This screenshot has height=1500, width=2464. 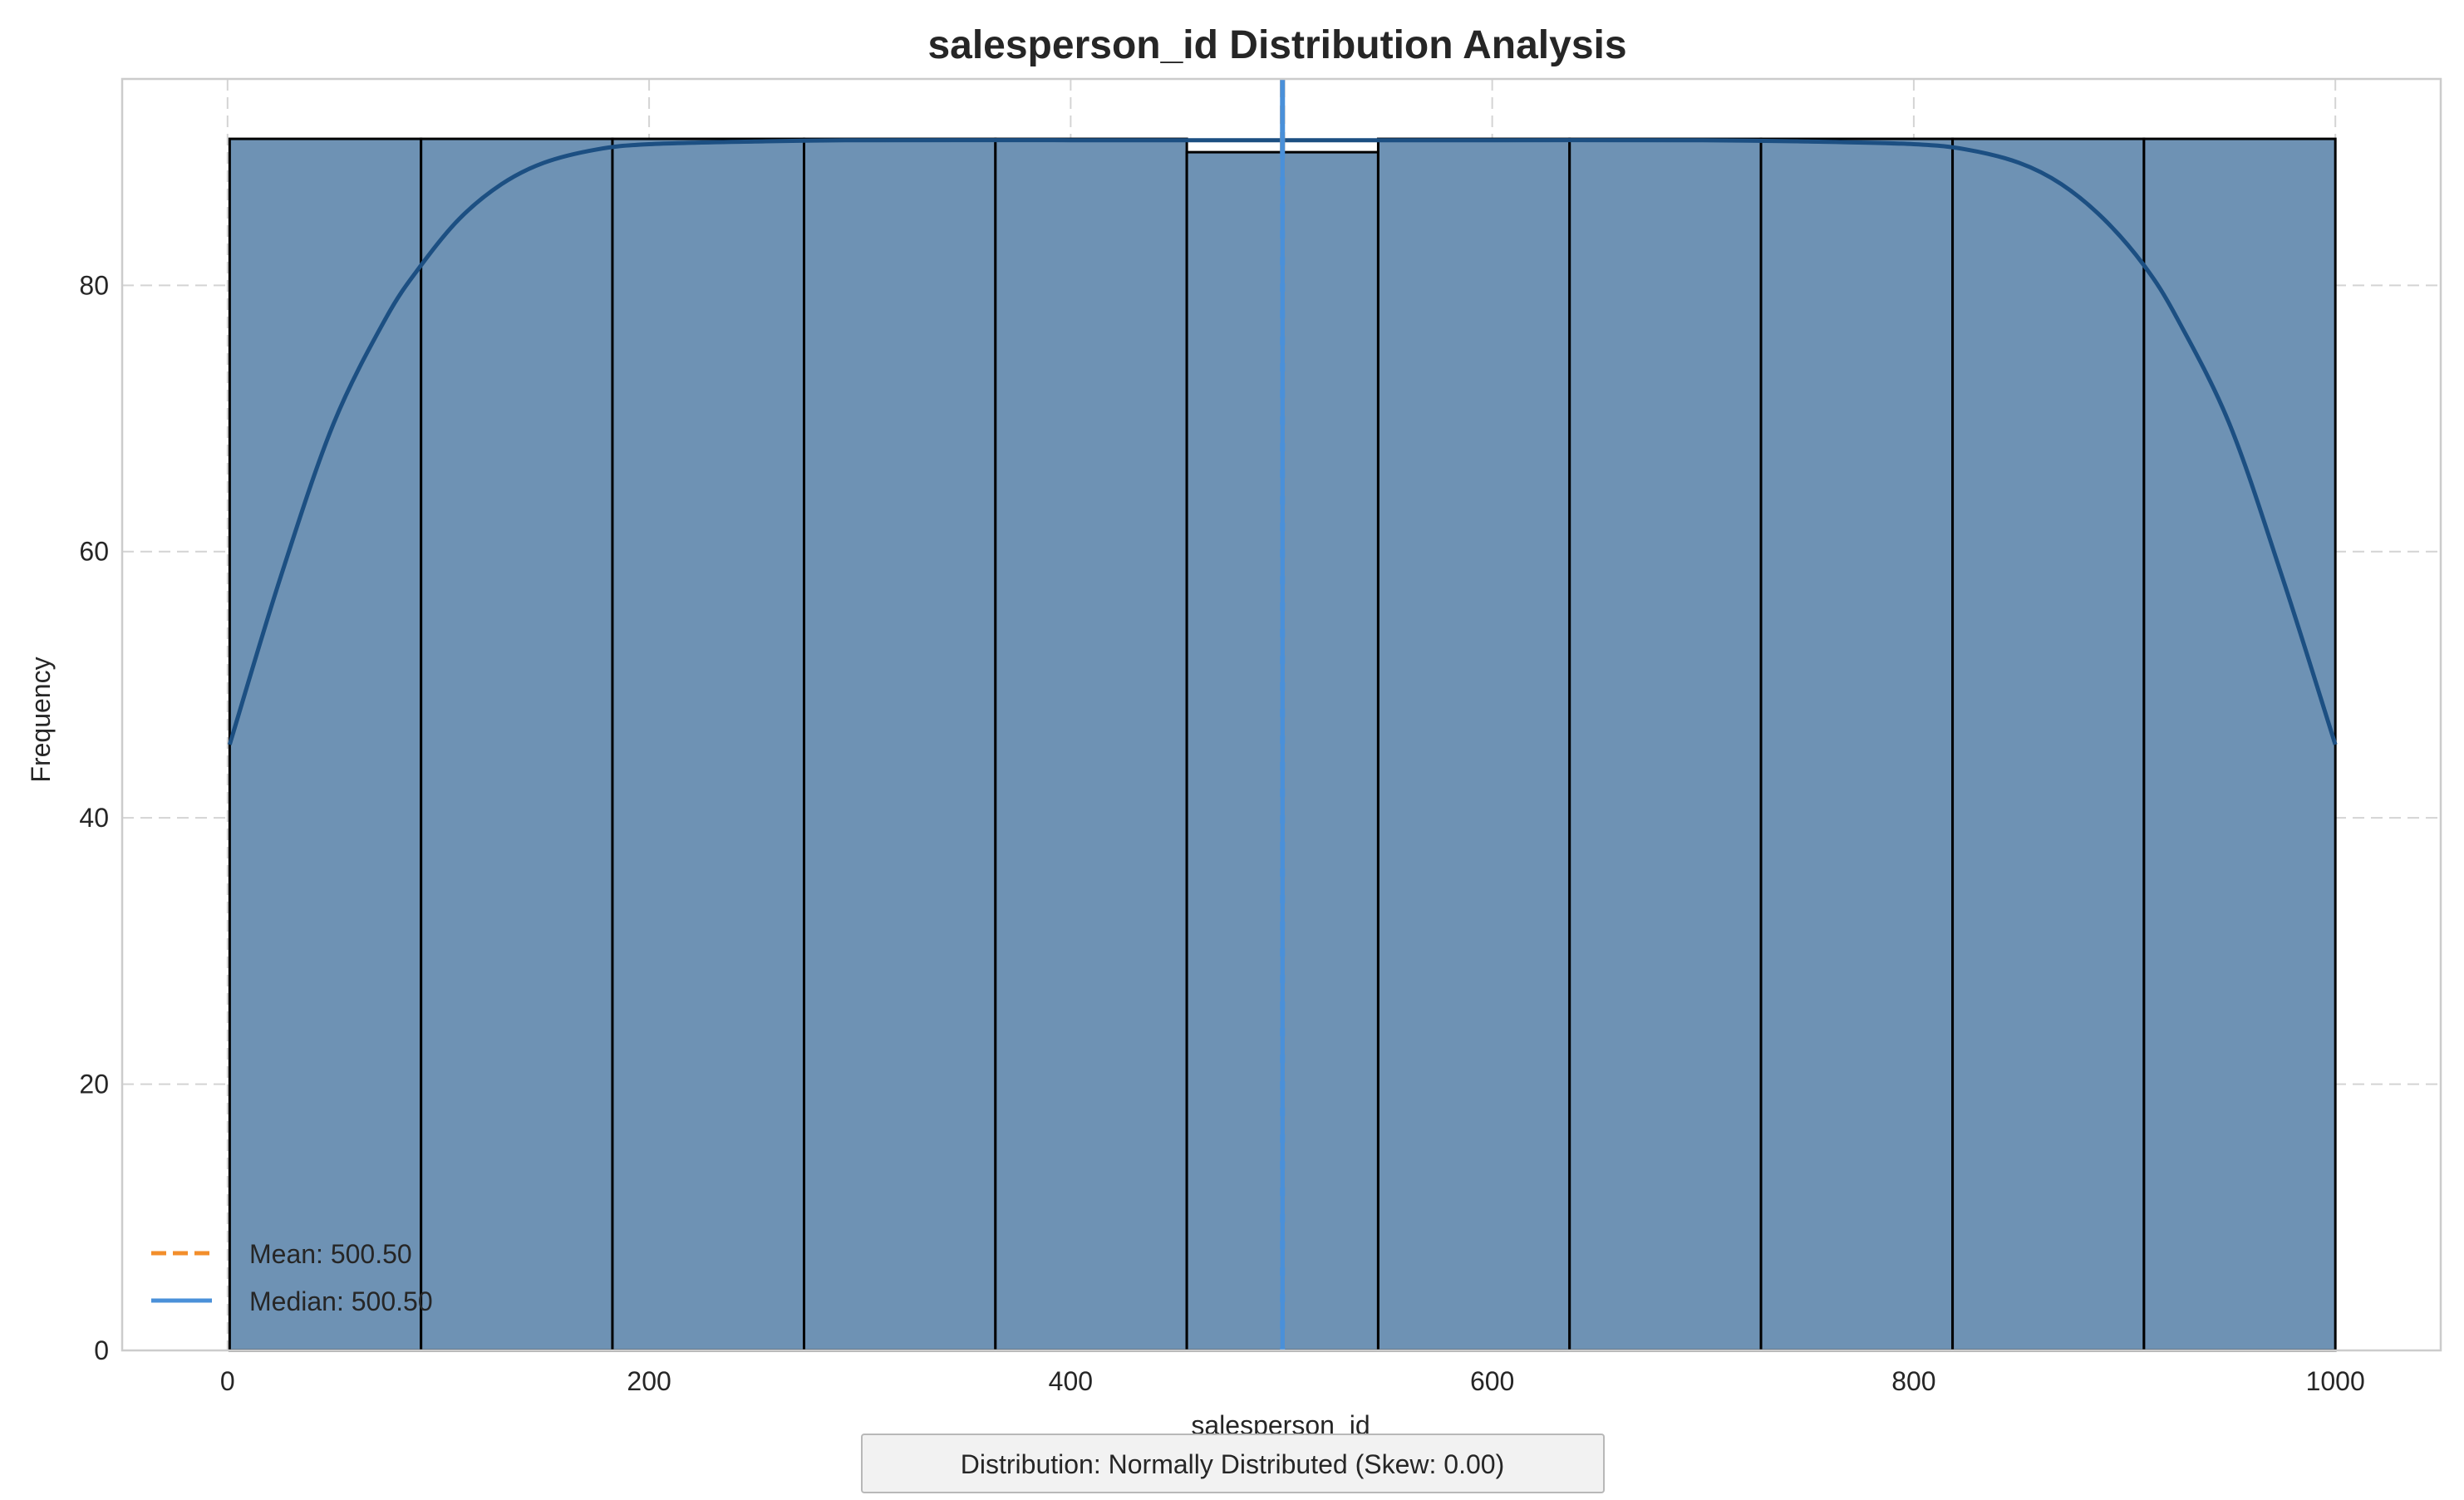 What do you see at coordinates (41, 719) in the screenshot?
I see `y-axis-label: Frequency` at bounding box center [41, 719].